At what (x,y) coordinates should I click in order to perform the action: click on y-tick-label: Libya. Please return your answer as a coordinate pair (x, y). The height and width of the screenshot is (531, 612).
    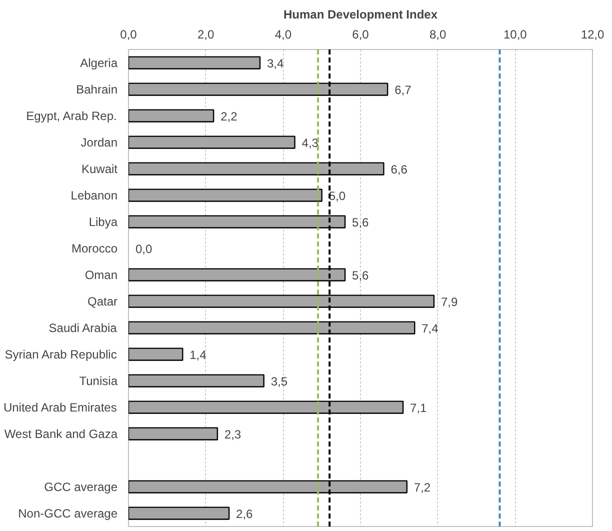
    Looking at the image, I should click on (103, 221).